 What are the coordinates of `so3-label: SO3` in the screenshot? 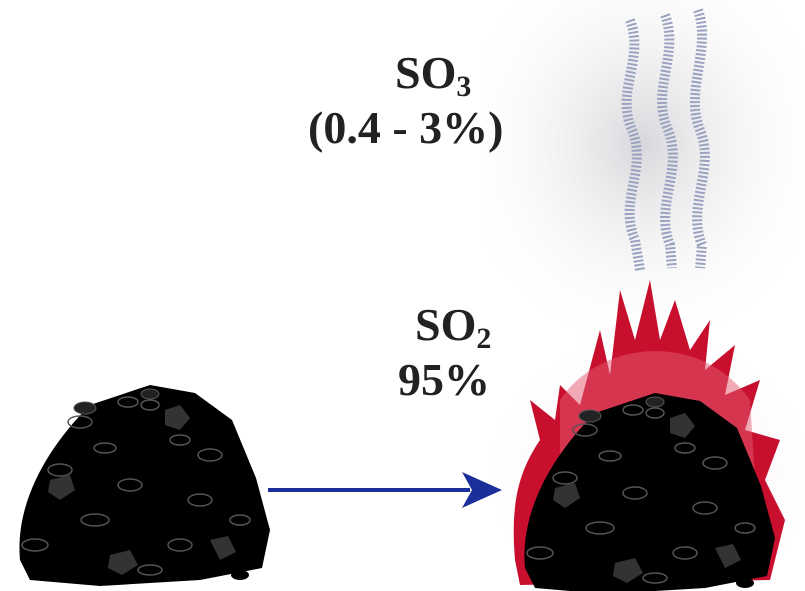 It's located at (433, 75).